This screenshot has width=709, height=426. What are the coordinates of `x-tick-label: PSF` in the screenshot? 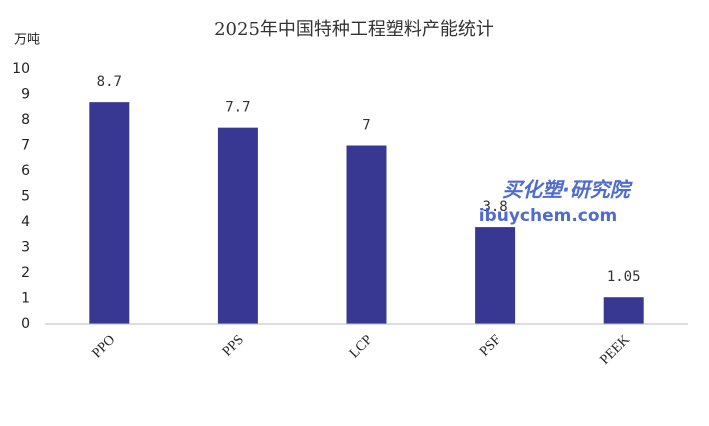 It's located at (490, 345).